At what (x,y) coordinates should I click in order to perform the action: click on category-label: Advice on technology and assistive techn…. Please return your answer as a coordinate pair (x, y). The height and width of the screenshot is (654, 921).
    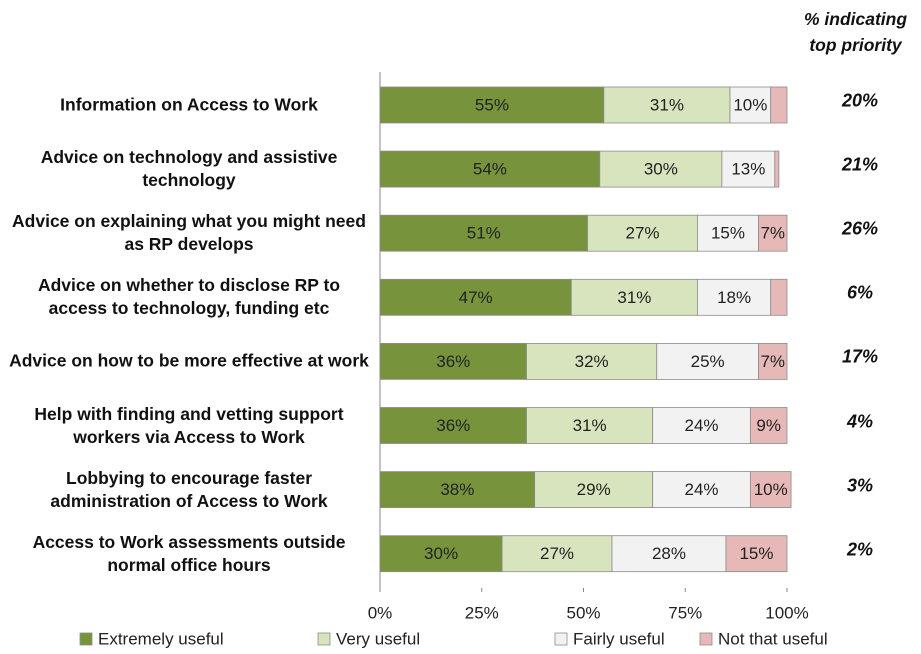
    Looking at the image, I should click on (189, 169).